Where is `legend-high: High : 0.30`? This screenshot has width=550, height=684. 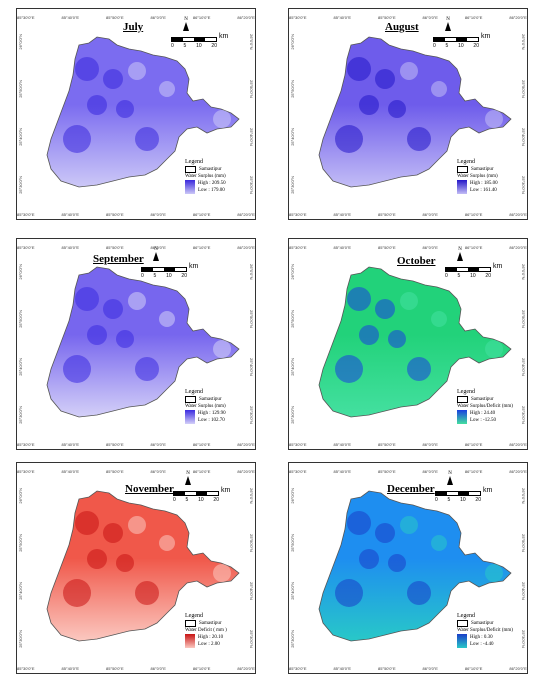 legend-high: High : 0.30 is located at coordinates (481, 637).